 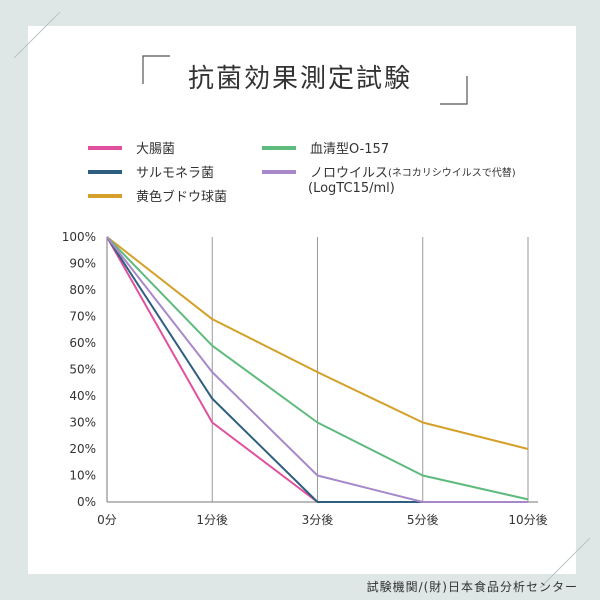 What do you see at coordinates (86, 502) in the screenshot?
I see `y-tick-label: 0%` at bounding box center [86, 502].